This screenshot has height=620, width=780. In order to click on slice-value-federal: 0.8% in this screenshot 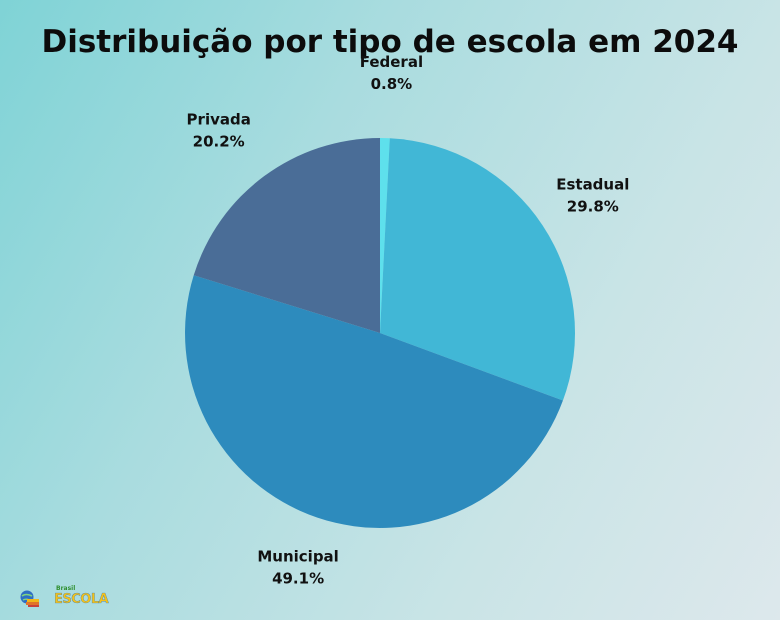, I will do `click(392, 84)`.